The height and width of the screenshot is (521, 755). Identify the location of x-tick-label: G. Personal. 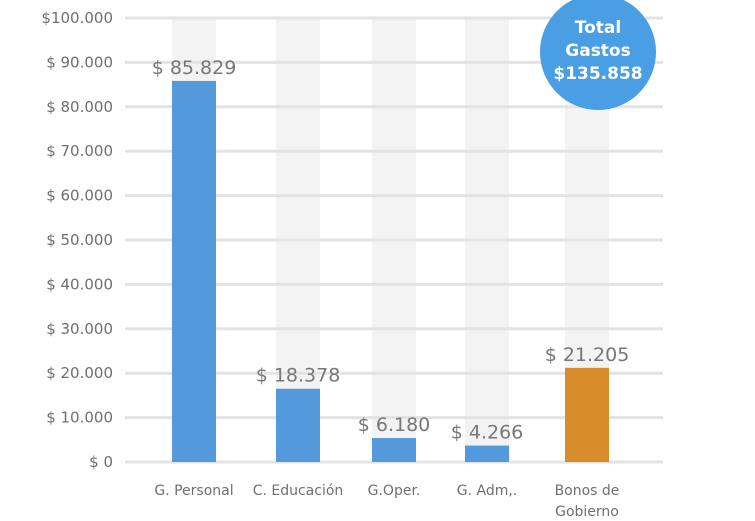
(193, 491).